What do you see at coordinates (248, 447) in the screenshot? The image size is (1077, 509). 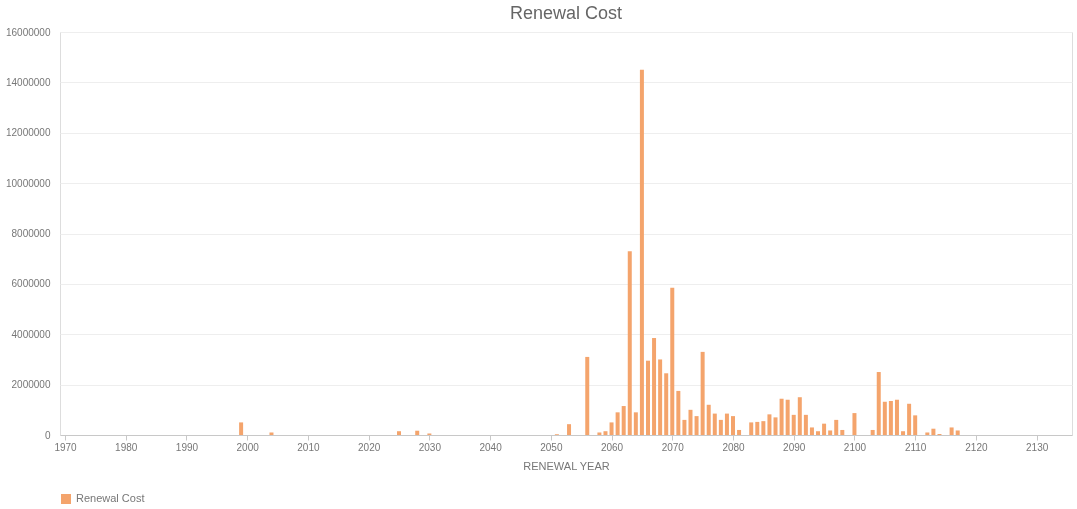 I see `x-tick-label: 2000` at bounding box center [248, 447].